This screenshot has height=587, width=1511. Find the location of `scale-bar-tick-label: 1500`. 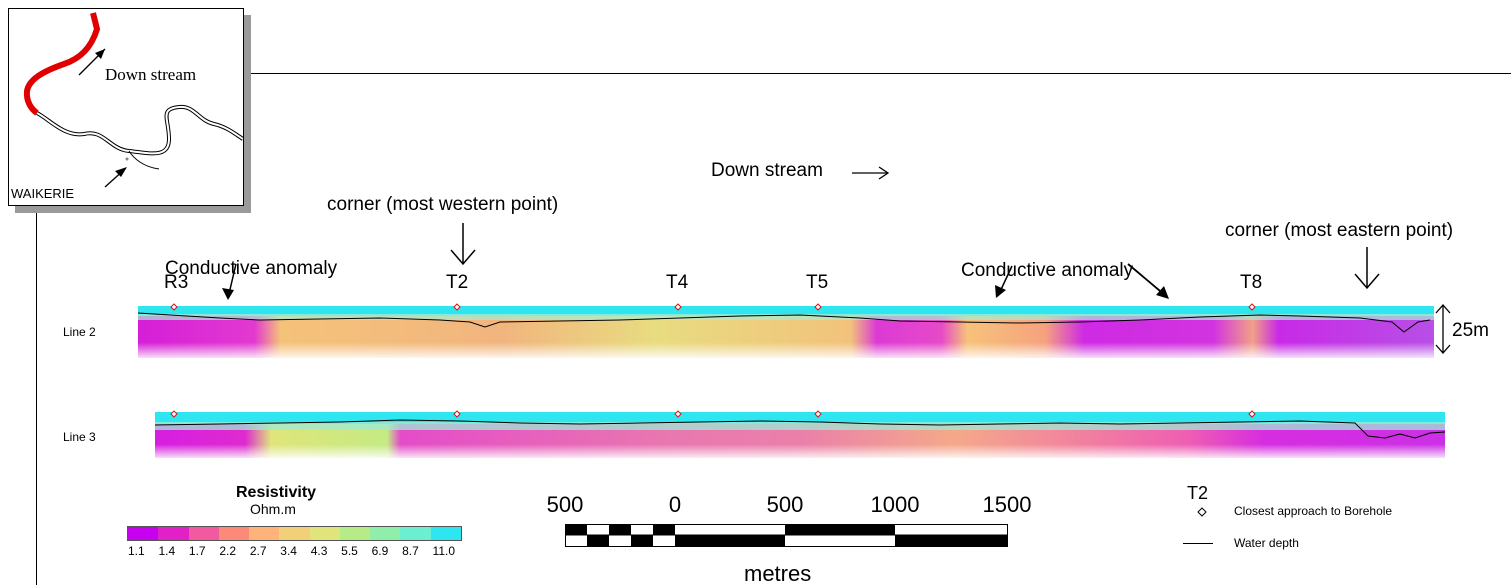

scale-bar-tick-label: 1500 is located at coordinates (1007, 504).